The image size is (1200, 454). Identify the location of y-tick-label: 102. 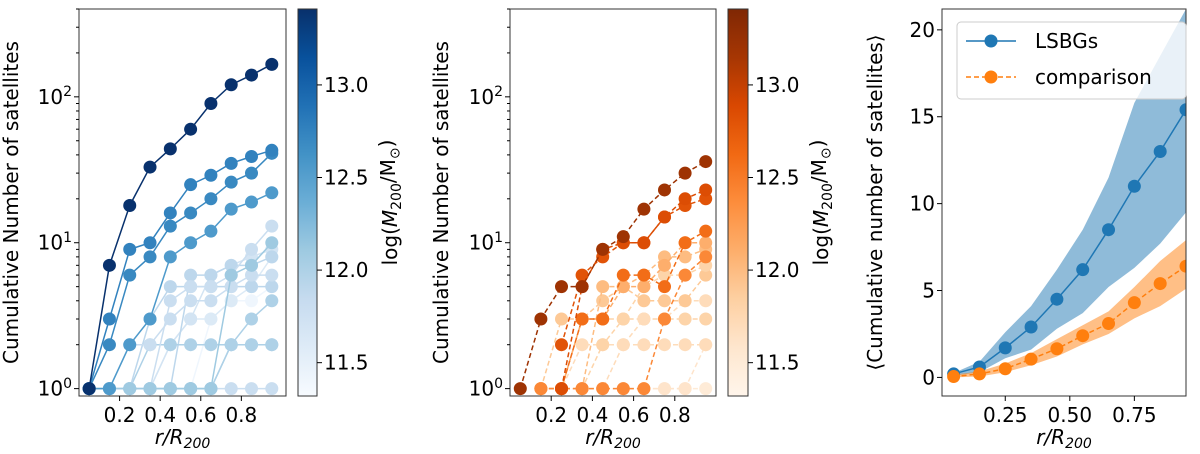
(486, 96).